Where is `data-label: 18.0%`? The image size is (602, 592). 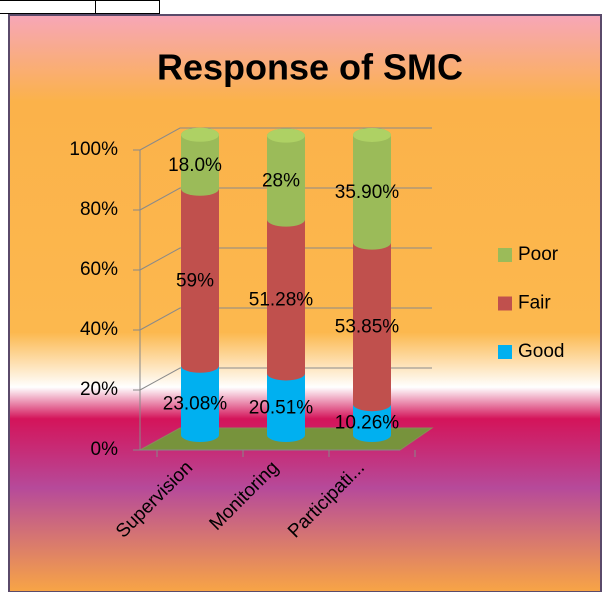 data-label: 18.0% is located at coordinates (195, 165).